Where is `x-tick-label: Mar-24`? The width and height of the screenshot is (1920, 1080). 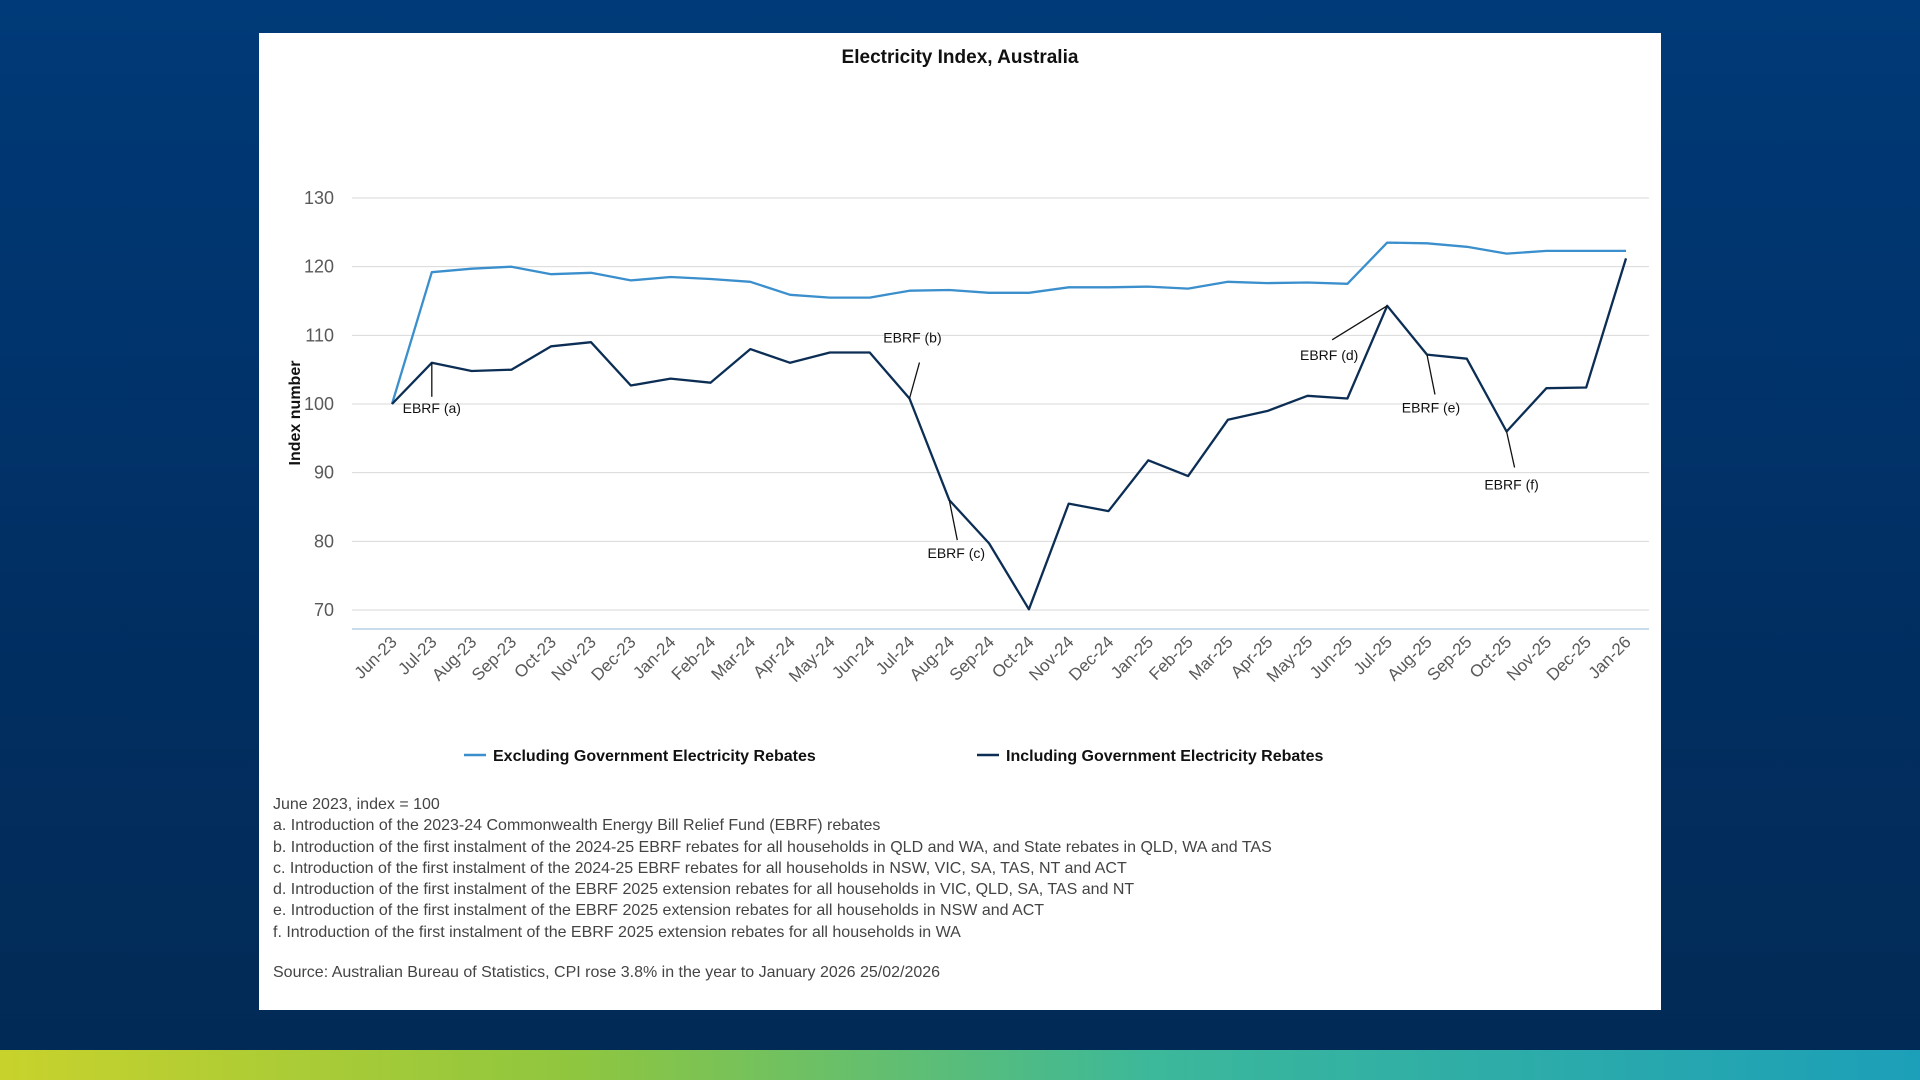 x-tick-label: Mar-24 is located at coordinates (734, 658).